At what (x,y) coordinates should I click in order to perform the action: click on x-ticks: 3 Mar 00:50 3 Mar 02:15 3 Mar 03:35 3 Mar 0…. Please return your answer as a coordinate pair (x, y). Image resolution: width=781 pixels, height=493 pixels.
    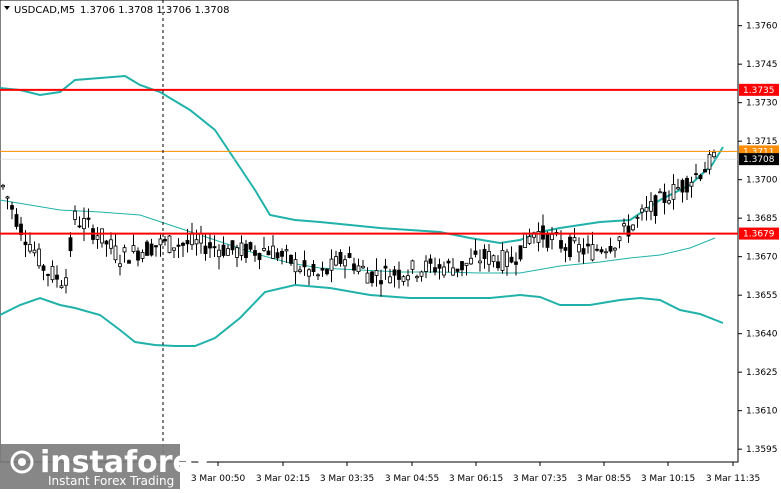
    Looking at the image, I should click on (475, 473).